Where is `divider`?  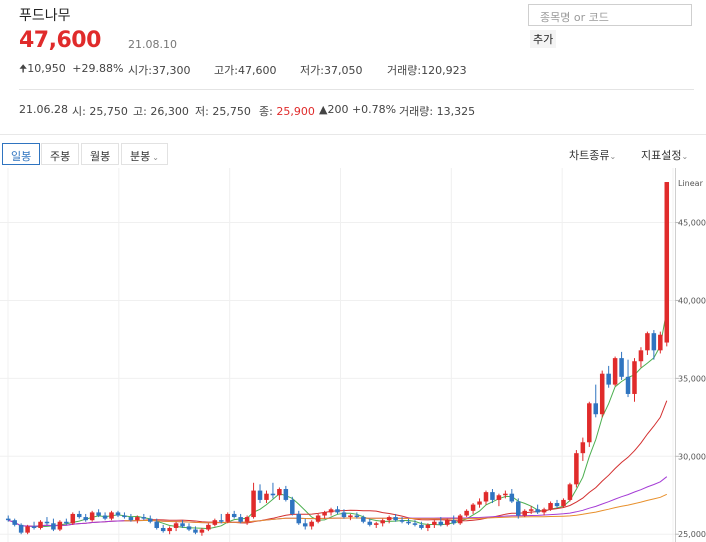
divider is located at coordinates (356, 89).